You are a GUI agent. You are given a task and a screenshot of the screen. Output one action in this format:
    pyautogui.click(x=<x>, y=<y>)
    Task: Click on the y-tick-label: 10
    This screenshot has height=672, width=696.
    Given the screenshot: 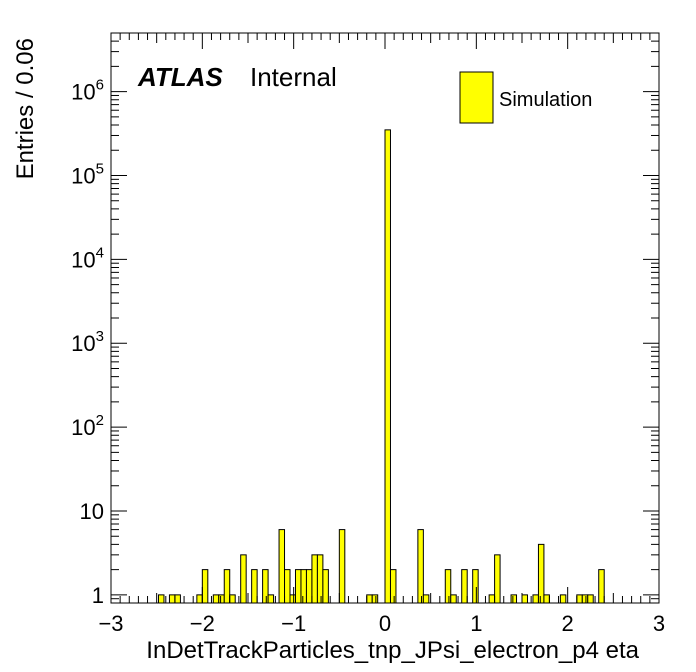 What is the action you would take?
    pyautogui.click(x=92, y=511)
    